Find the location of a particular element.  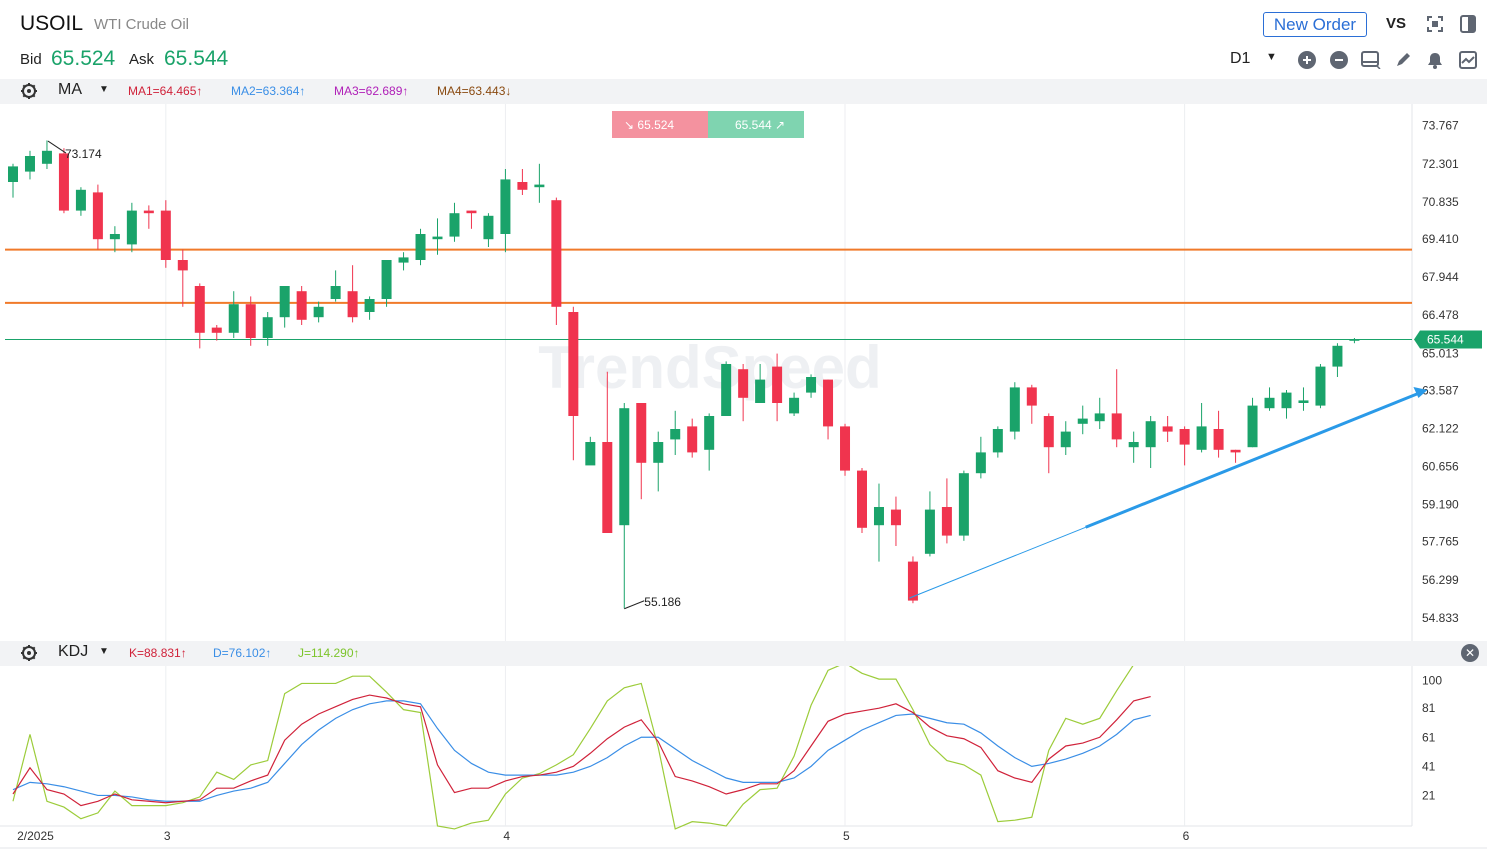

trendline-arrowhead is located at coordinates (1420, 392).